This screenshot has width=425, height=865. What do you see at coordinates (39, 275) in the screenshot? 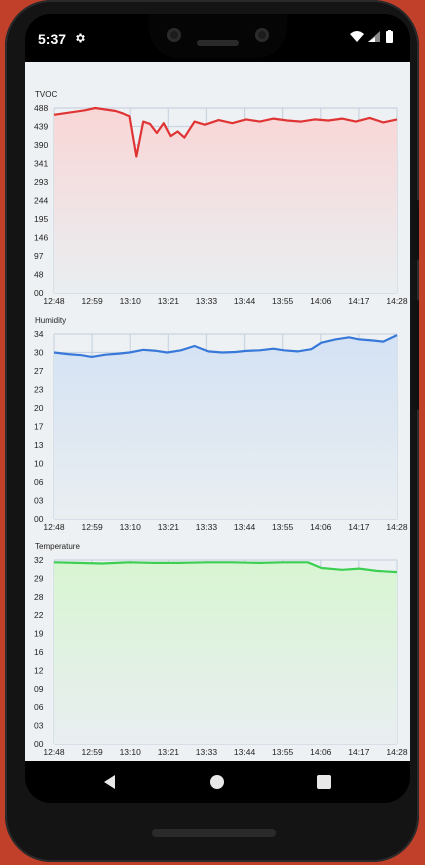
I see `y-tick-label: 48` at bounding box center [39, 275].